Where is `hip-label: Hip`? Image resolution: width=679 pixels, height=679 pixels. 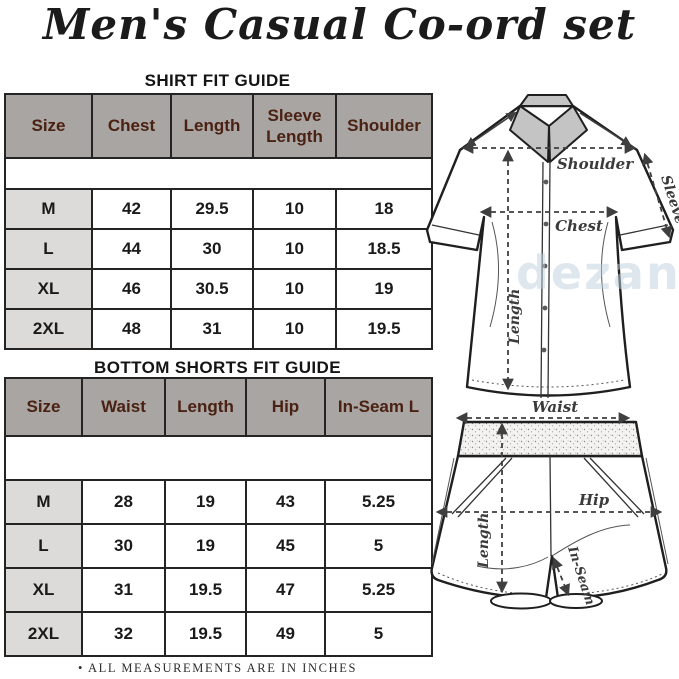
hip-label: Hip is located at coordinates (594, 500).